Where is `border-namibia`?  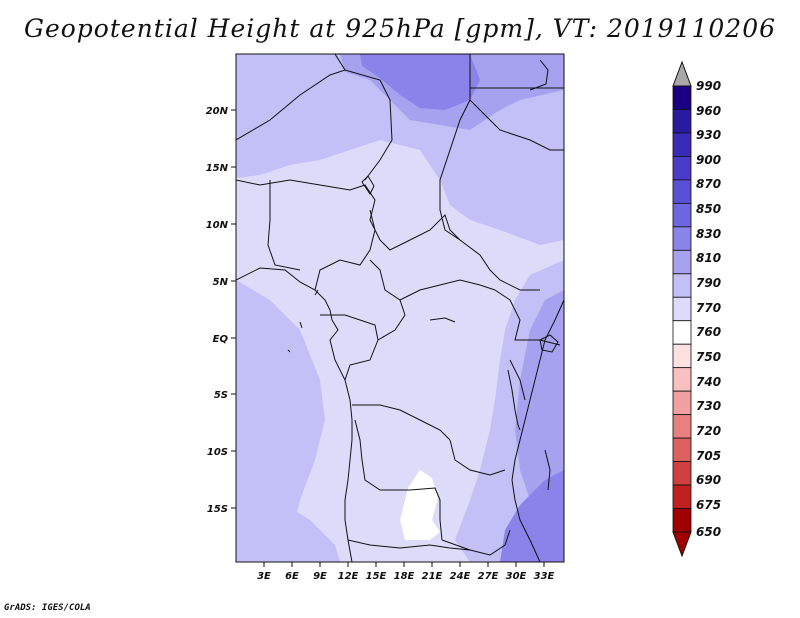
border-namibia is located at coordinates (409, 545).